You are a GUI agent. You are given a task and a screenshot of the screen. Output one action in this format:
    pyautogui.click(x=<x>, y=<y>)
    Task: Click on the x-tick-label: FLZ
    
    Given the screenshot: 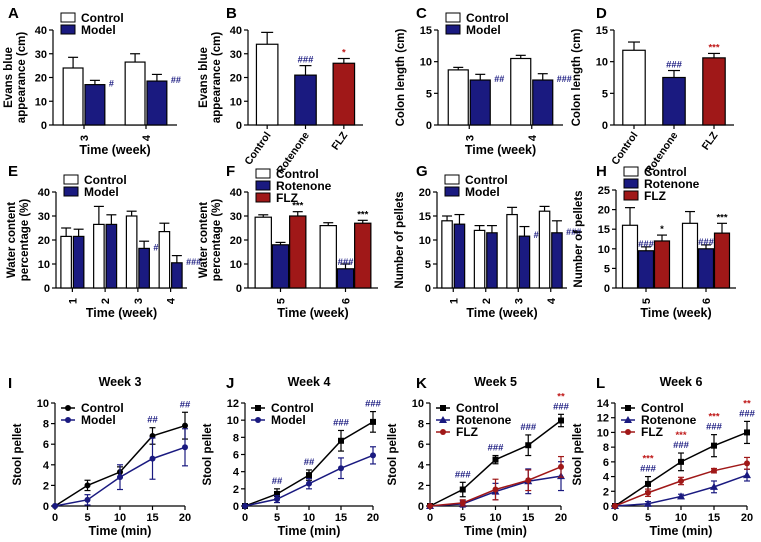 What is the action you would take?
    pyautogui.click(x=710, y=140)
    